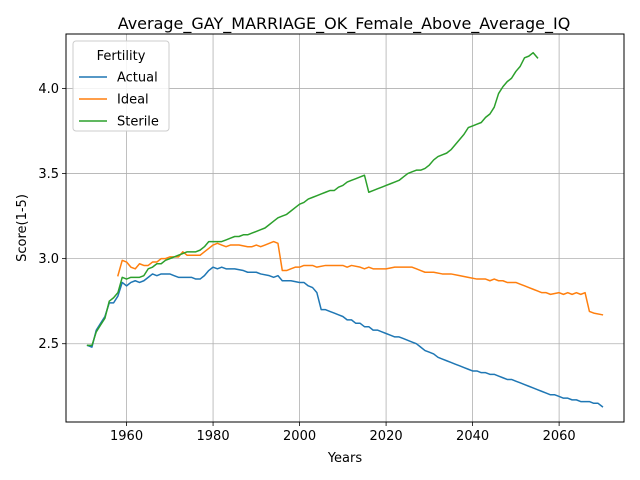 Image resolution: width=640 pixels, height=480 pixels. I want to click on legend-box, so click(121, 86).